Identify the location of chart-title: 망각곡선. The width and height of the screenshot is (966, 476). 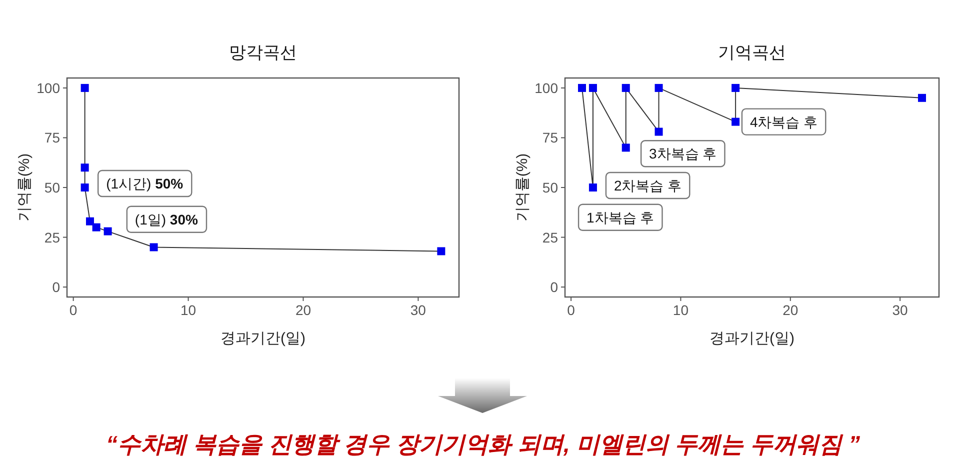
(263, 52).